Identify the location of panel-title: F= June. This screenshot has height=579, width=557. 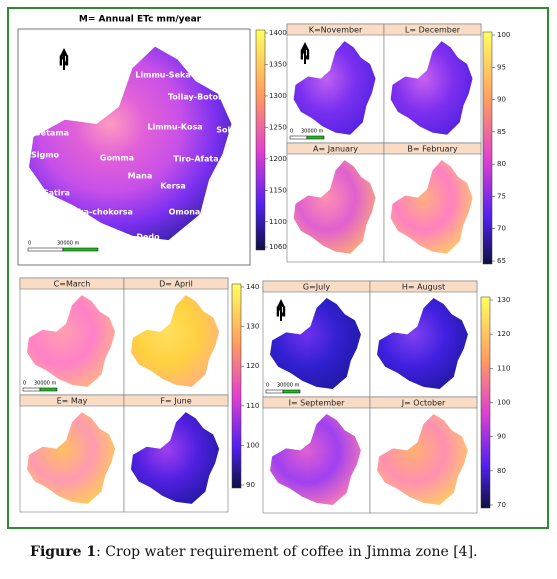
(175, 401).